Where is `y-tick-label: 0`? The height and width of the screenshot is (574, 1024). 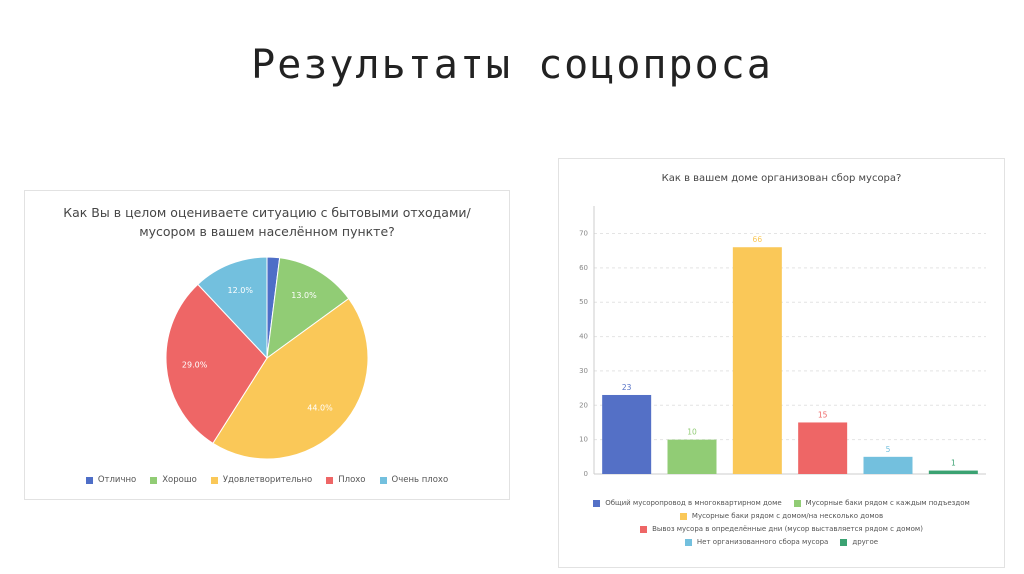
y-tick-label: 0 is located at coordinates (586, 474).